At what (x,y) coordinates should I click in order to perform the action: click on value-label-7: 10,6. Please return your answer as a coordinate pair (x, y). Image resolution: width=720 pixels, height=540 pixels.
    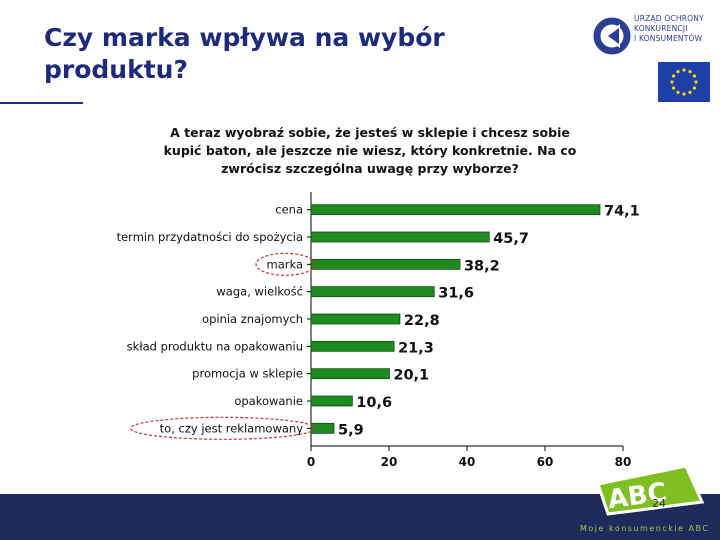
    Looking at the image, I should click on (374, 403).